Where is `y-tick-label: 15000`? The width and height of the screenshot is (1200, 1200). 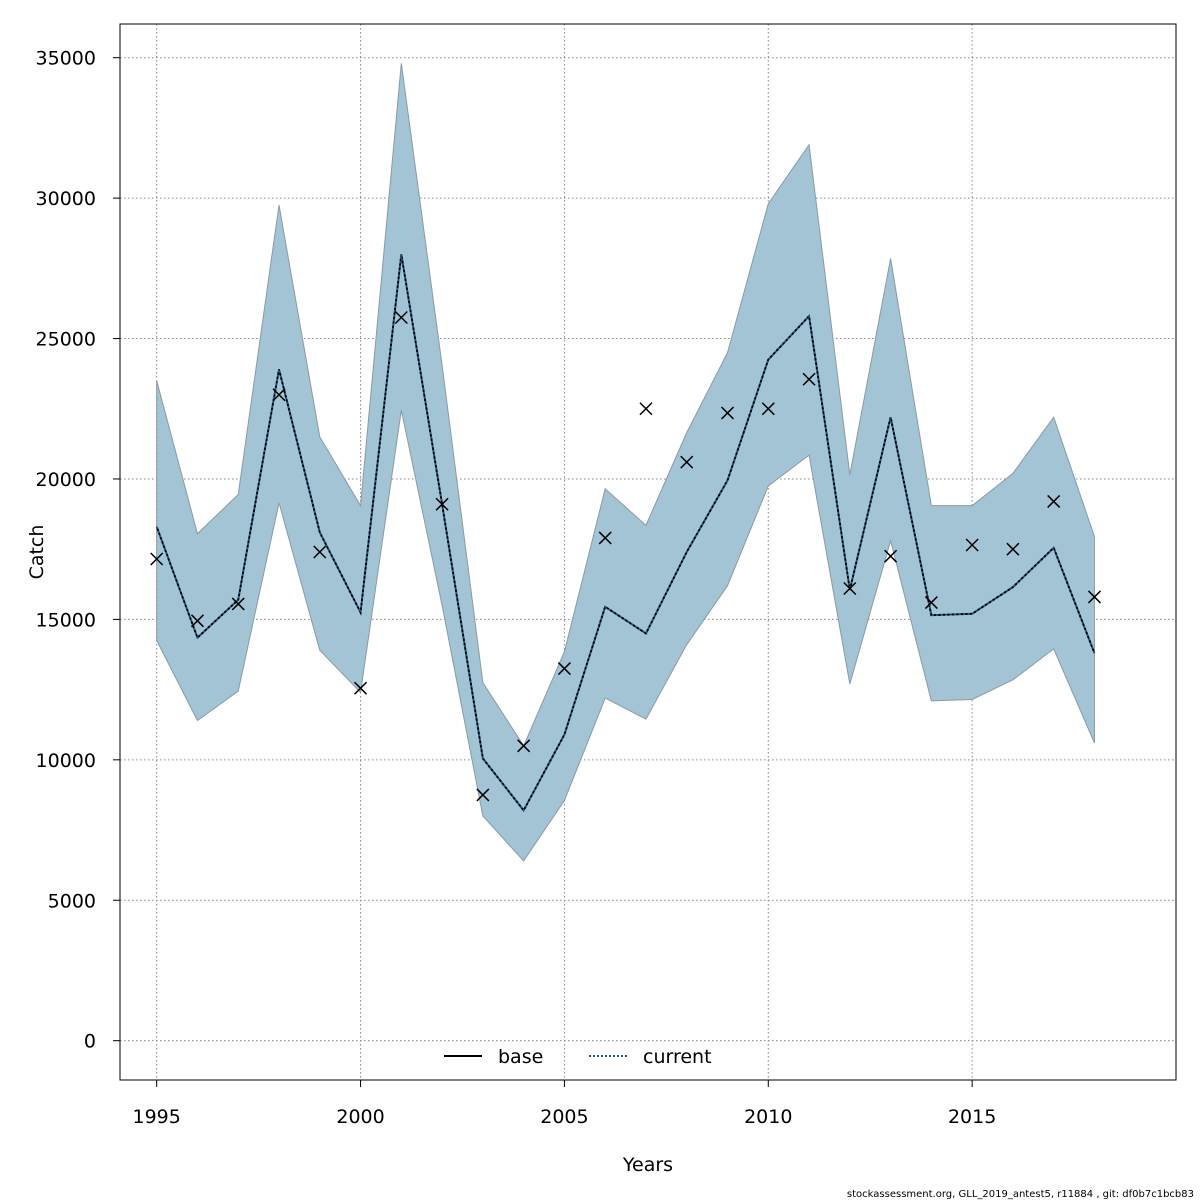
y-tick-label: 15000 is located at coordinates (66, 620).